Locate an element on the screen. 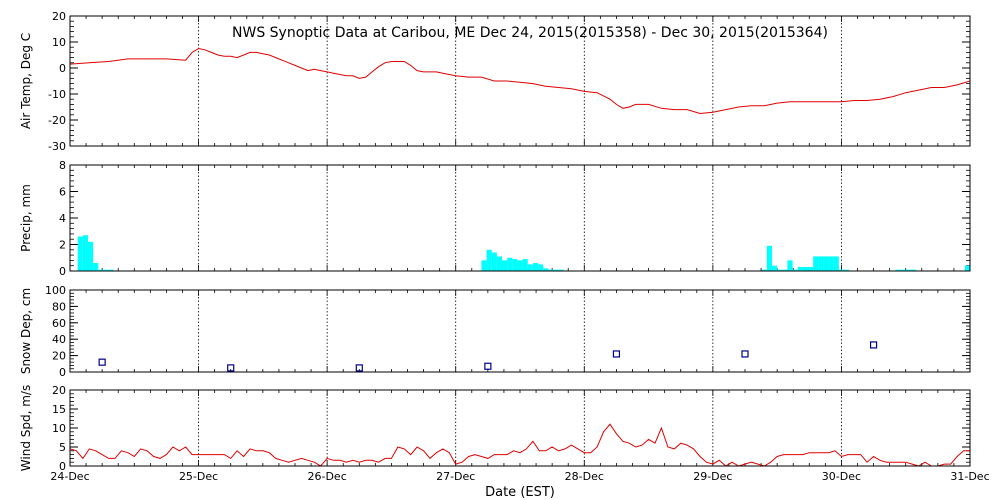 The image size is (1000, 500). y-axis-label: Snow Dep, cm is located at coordinates (26, 331).